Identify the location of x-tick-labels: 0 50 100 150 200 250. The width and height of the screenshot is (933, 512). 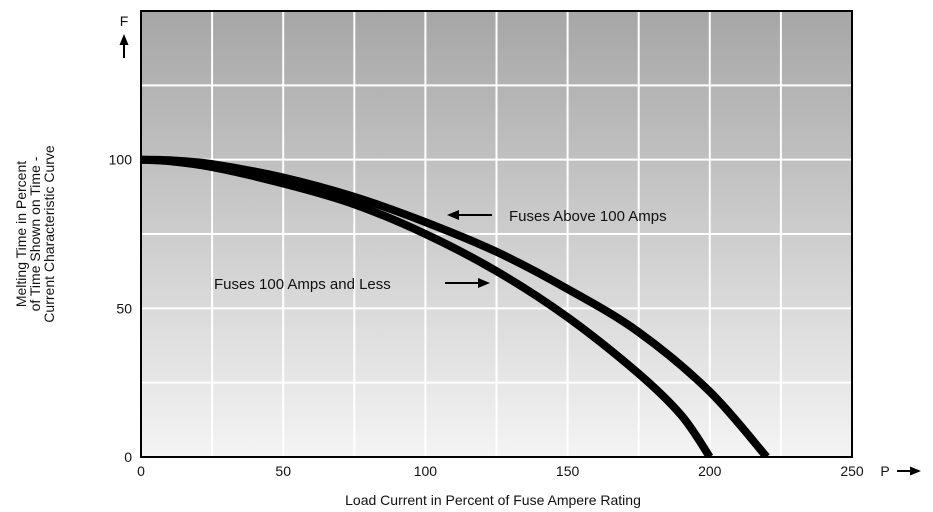
(500, 471).